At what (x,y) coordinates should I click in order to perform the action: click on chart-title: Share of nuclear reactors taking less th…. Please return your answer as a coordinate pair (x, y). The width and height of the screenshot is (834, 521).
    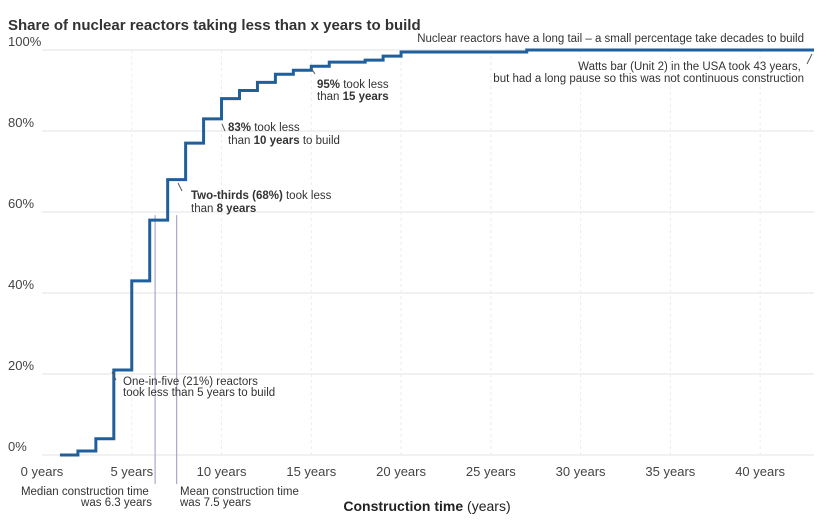
    Looking at the image, I should click on (214, 25).